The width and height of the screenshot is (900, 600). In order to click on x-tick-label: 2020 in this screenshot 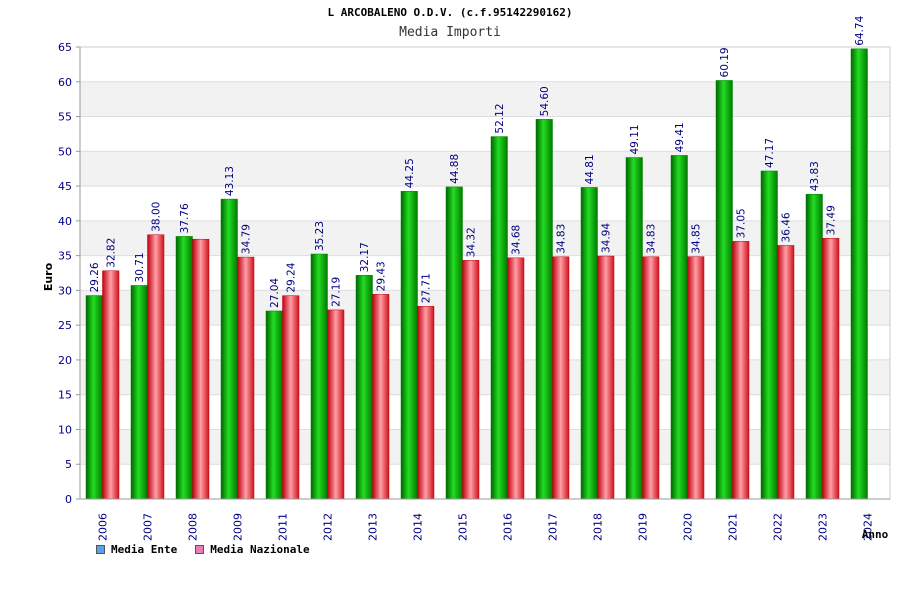, I will do `click(688, 527)`.